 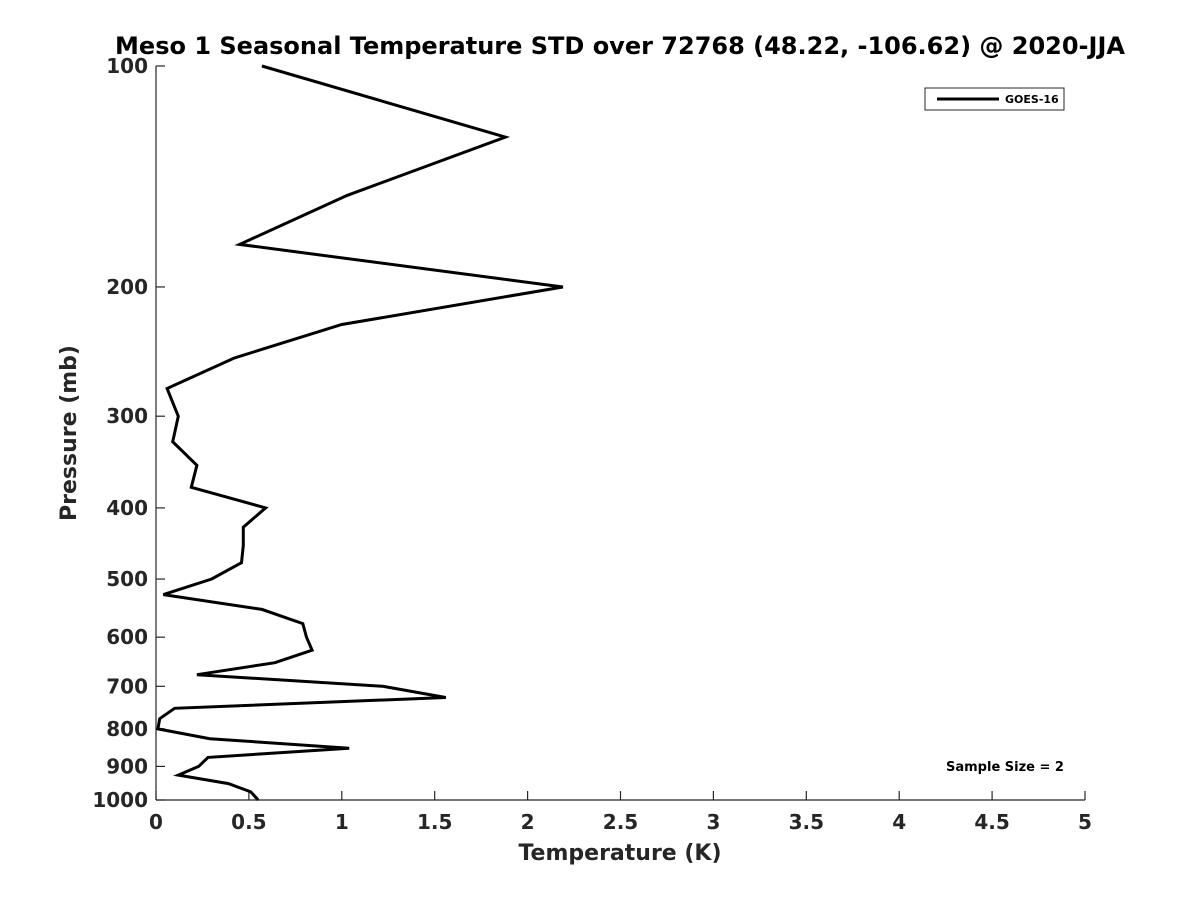 I want to click on y-tick-label: 300, so click(x=127, y=416).